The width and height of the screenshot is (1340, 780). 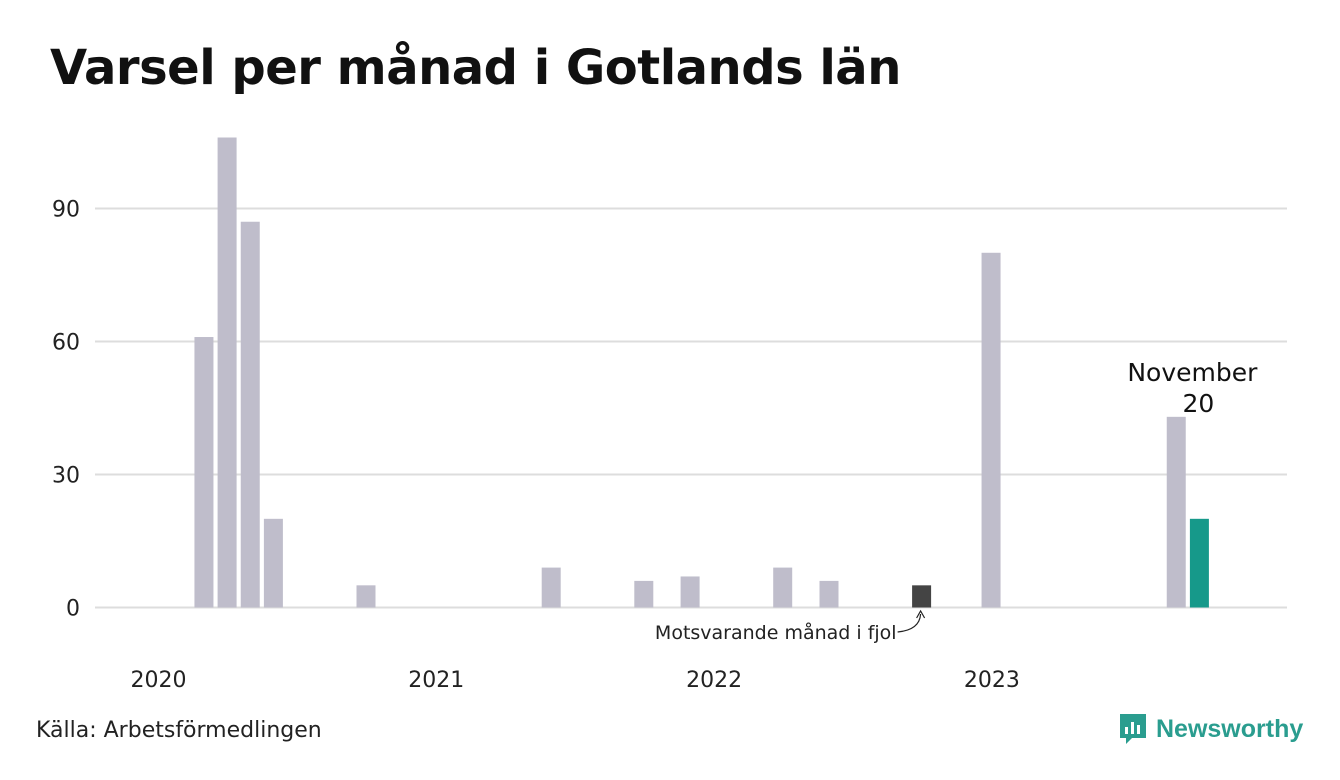 What do you see at coordinates (921, 614) in the screenshot?
I see `annotation-arrowhead` at bounding box center [921, 614].